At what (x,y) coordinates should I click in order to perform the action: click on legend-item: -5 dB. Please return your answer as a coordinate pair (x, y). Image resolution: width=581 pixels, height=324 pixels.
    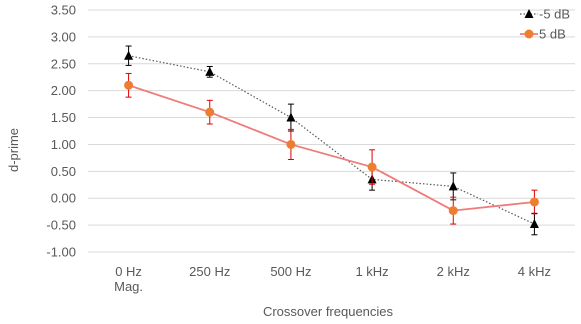
    Looking at the image, I should click on (545, 14).